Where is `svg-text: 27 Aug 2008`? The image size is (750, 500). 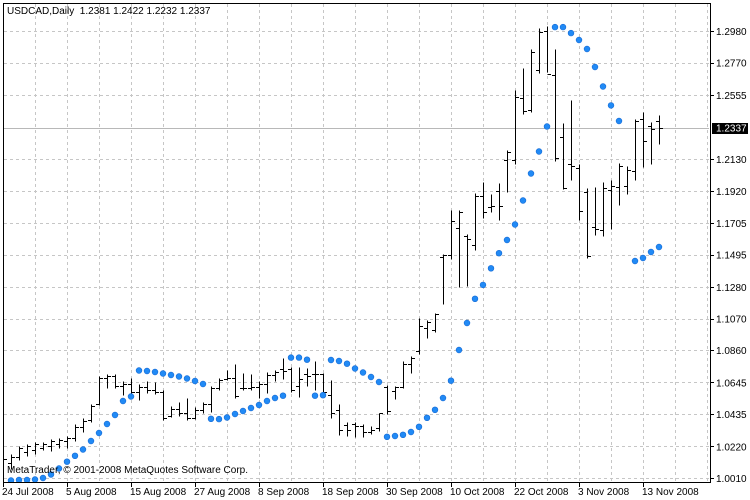
svg-text: 27 Aug 2008 is located at coordinates (222, 492).